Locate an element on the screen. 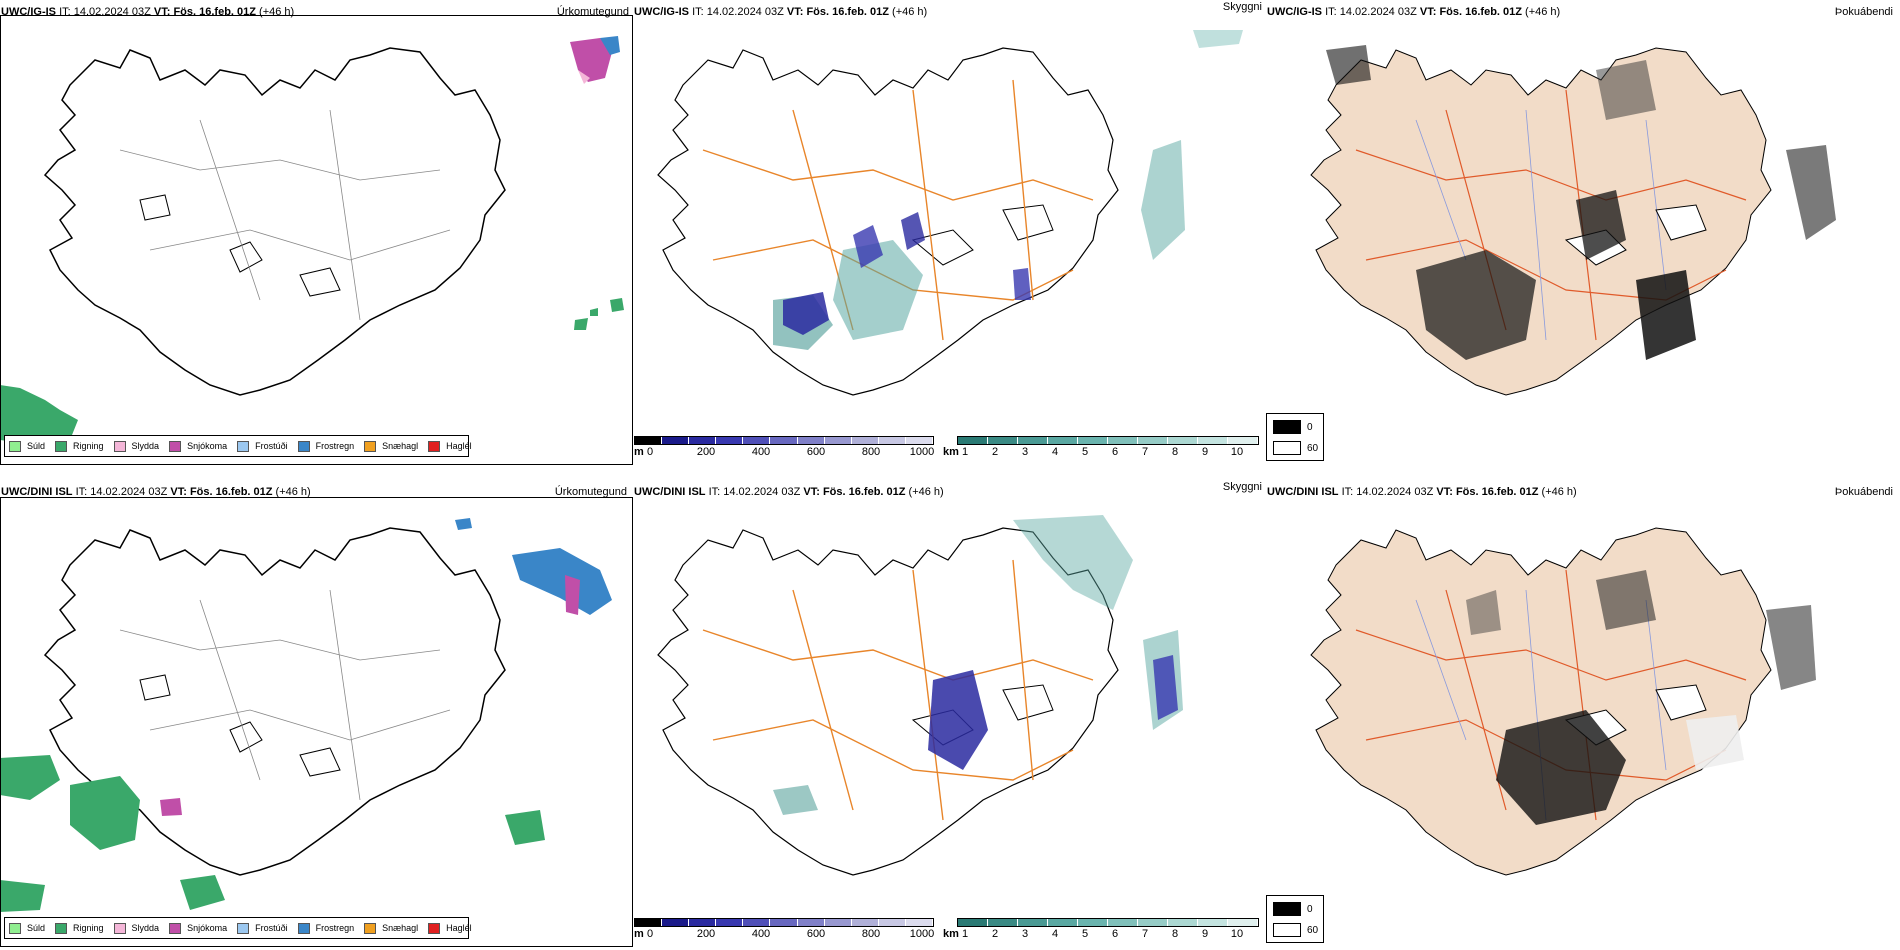 The height and width of the screenshot is (950, 1900). legend-item-rain: Rigning is located at coordinates (79, 928).